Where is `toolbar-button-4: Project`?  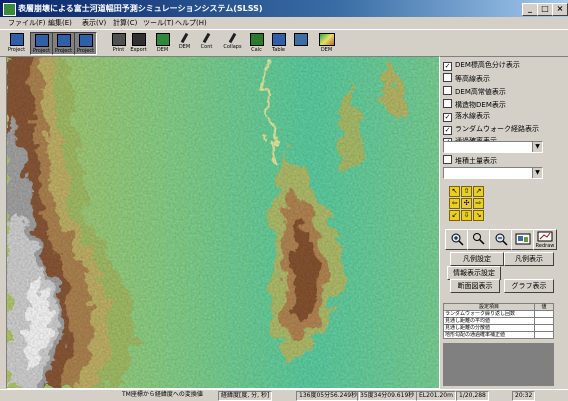 toolbar-button-4: Project is located at coordinates (85, 43).